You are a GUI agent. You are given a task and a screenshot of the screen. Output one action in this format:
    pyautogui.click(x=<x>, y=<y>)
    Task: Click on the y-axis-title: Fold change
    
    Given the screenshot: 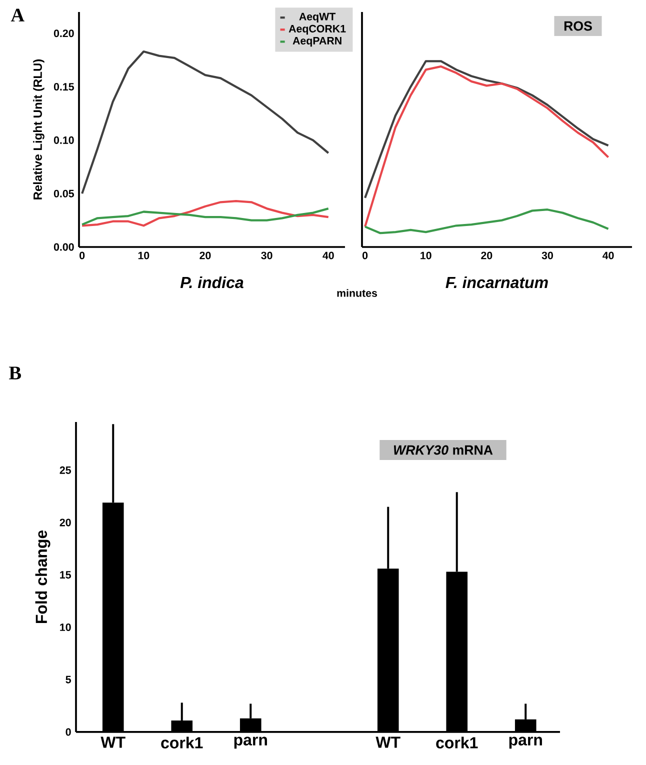 What is the action you would take?
    pyautogui.click(x=42, y=577)
    